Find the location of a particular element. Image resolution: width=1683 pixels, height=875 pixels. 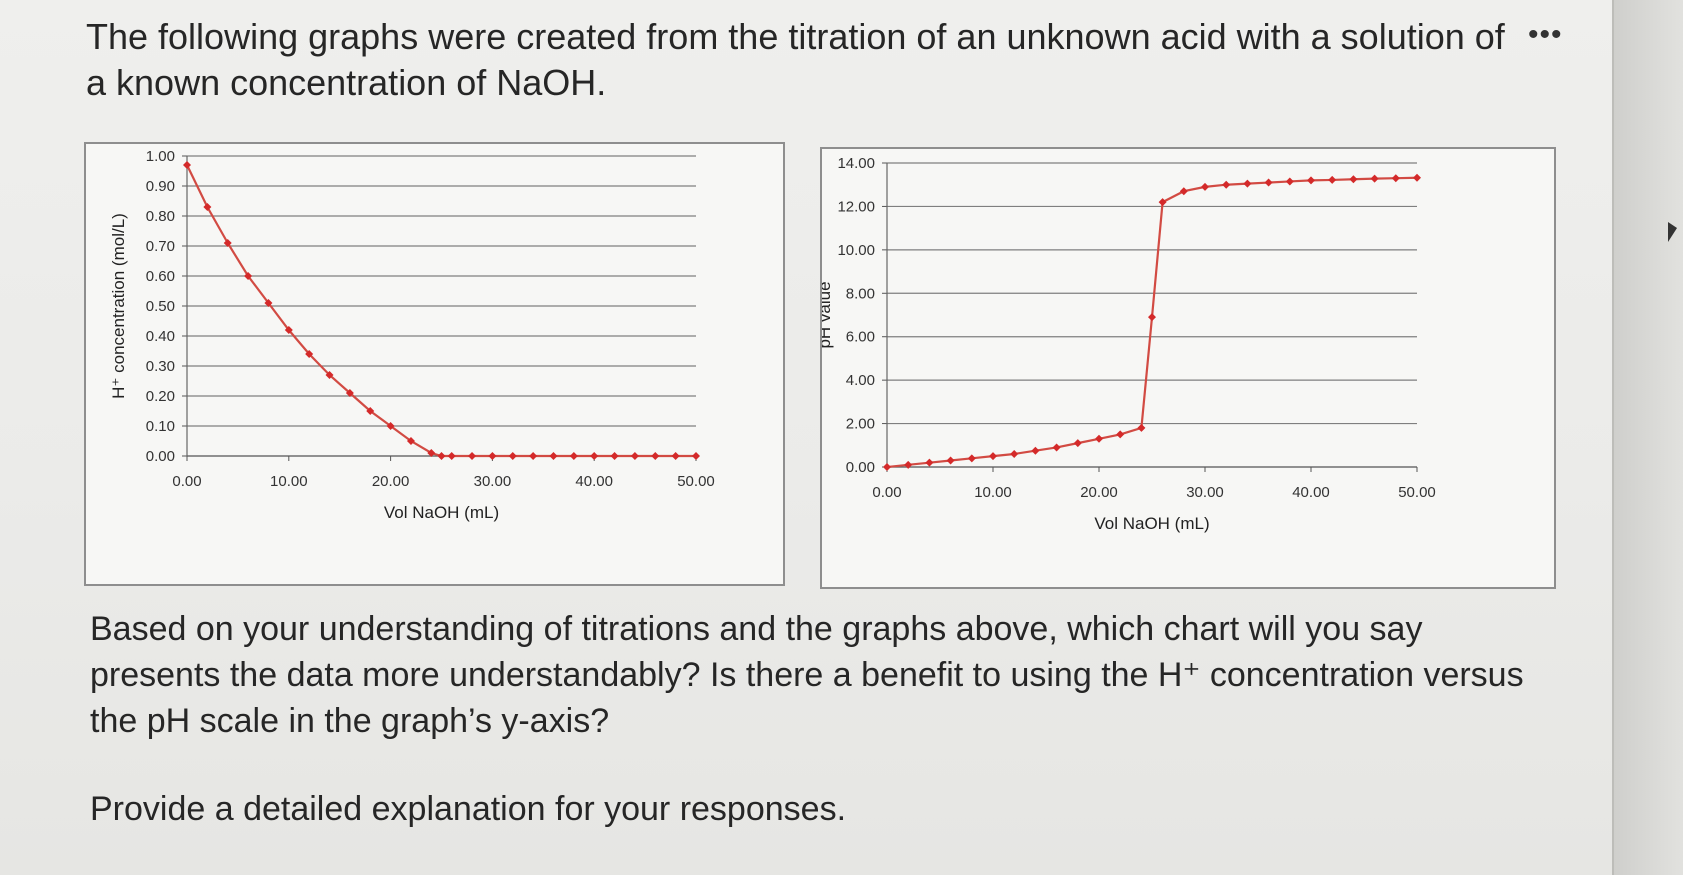

y-tick-label: 0.40 is located at coordinates (160, 336).